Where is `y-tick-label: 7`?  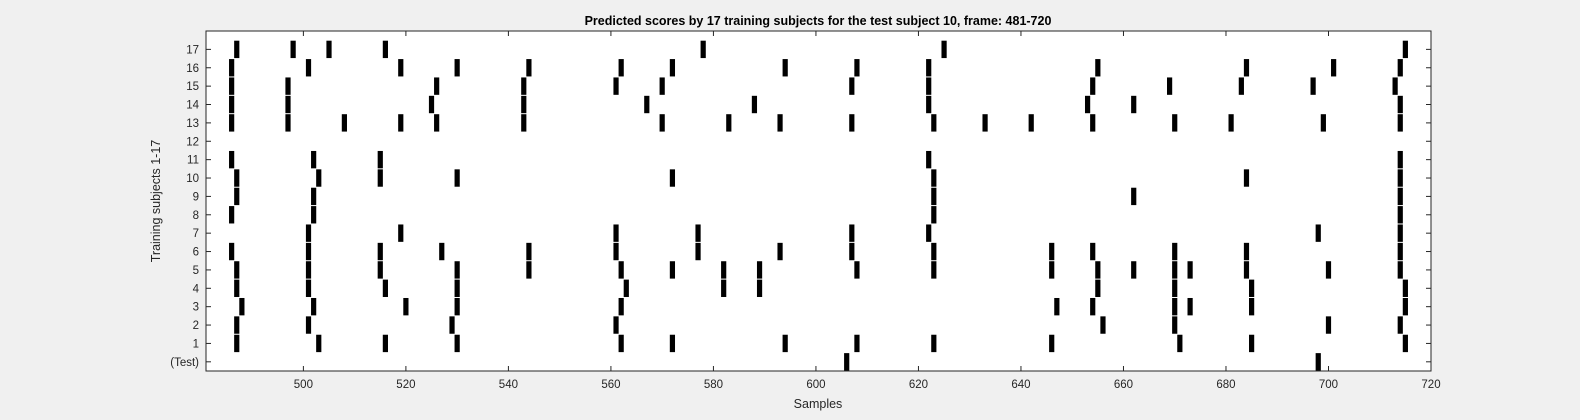
y-tick-label: 7 is located at coordinates (196, 234).